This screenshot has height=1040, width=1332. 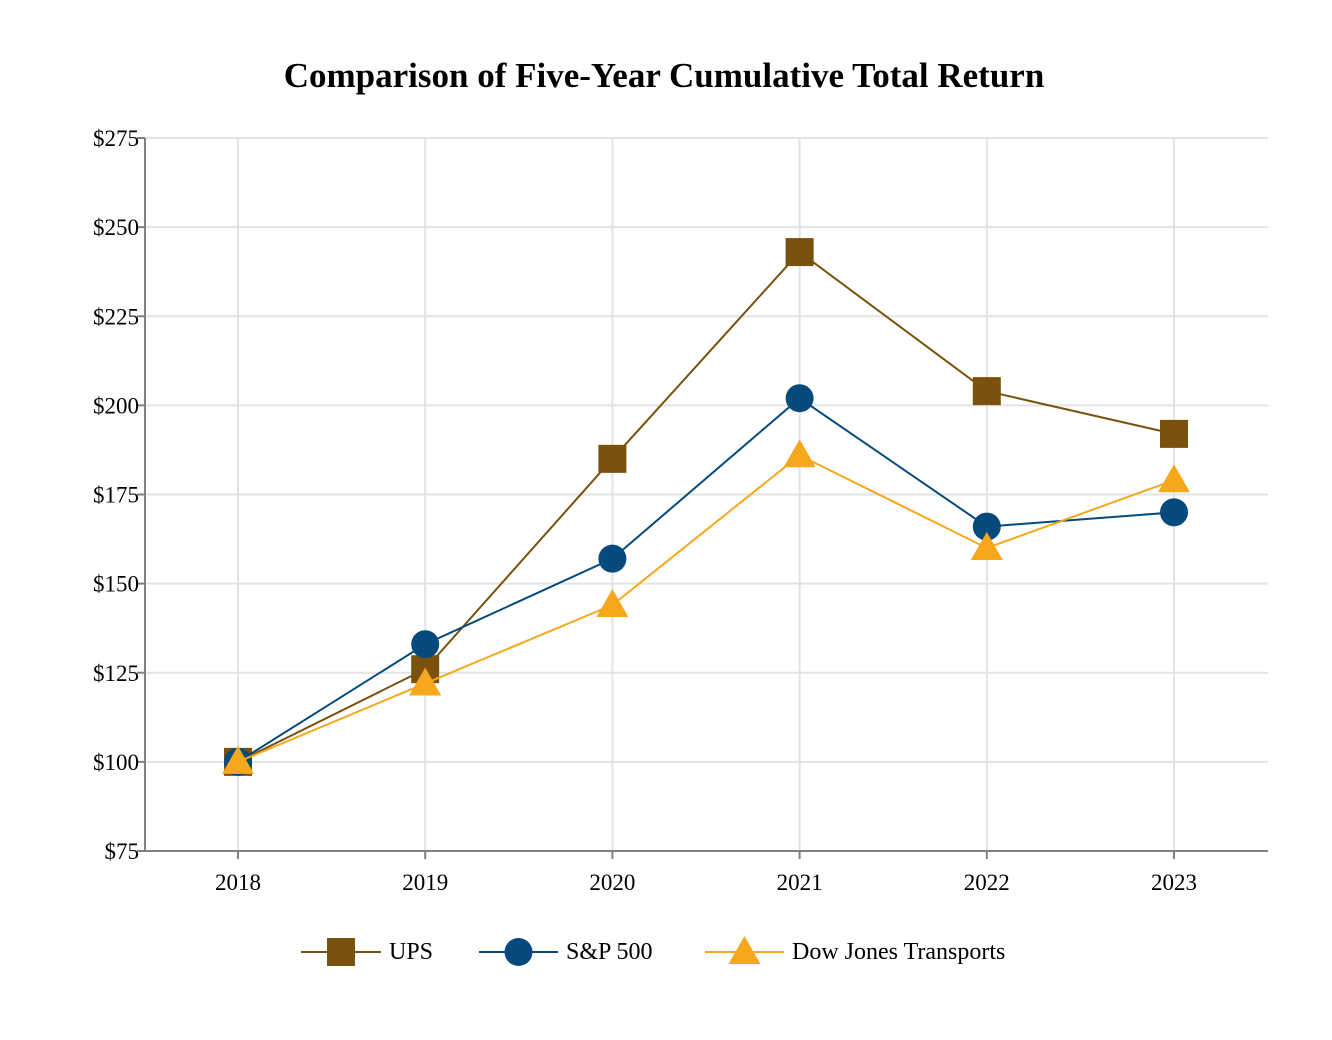 What do you see at coordinates (898, 952) in the screenshot?
I see `legend-label-dow-jones-transports: Dow Jones Transports` at bounding box center [898, 952].